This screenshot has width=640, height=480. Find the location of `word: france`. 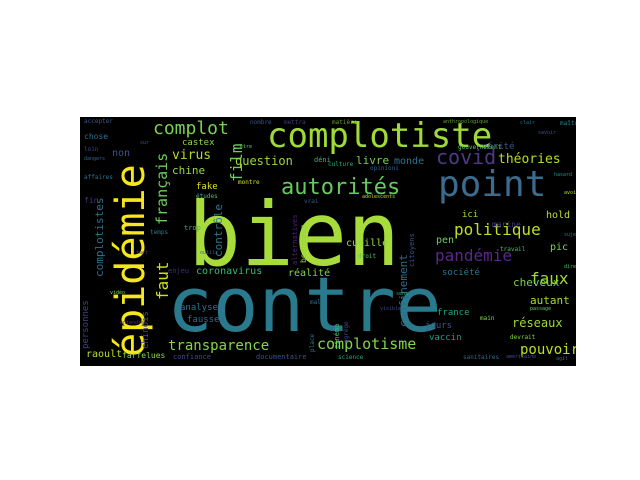

word: france is located at coordinates (453, 313).